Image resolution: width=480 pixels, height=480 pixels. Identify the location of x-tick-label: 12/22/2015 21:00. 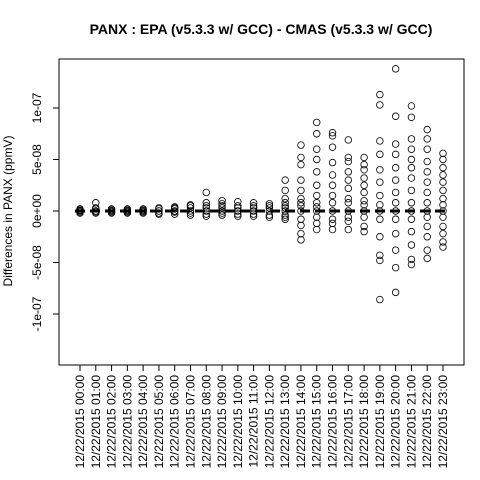
(411, 422).